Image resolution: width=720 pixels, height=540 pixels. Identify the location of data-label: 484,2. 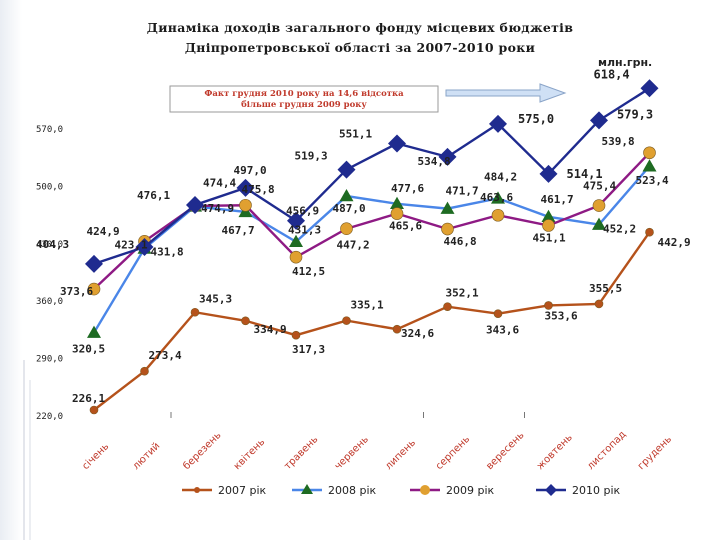
(500, 176).